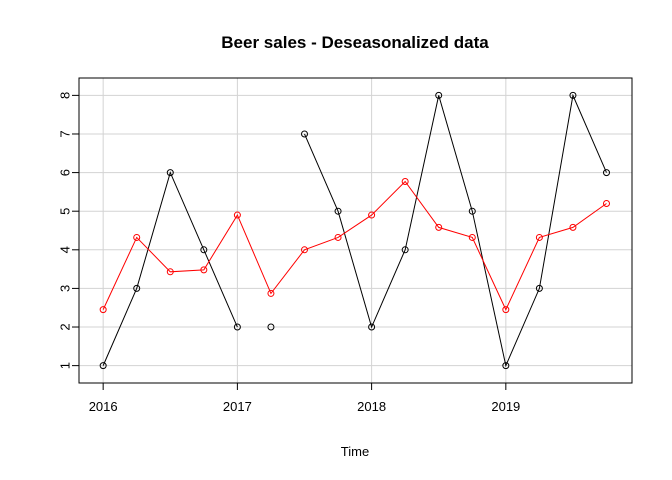 The height and width of the screenshot is (480, 672). What do you see at coordinates (355, 42) in the screenshot?
I see `chart-title: Beer sales - Deseasonalized data` at bounding box center [355, 42].